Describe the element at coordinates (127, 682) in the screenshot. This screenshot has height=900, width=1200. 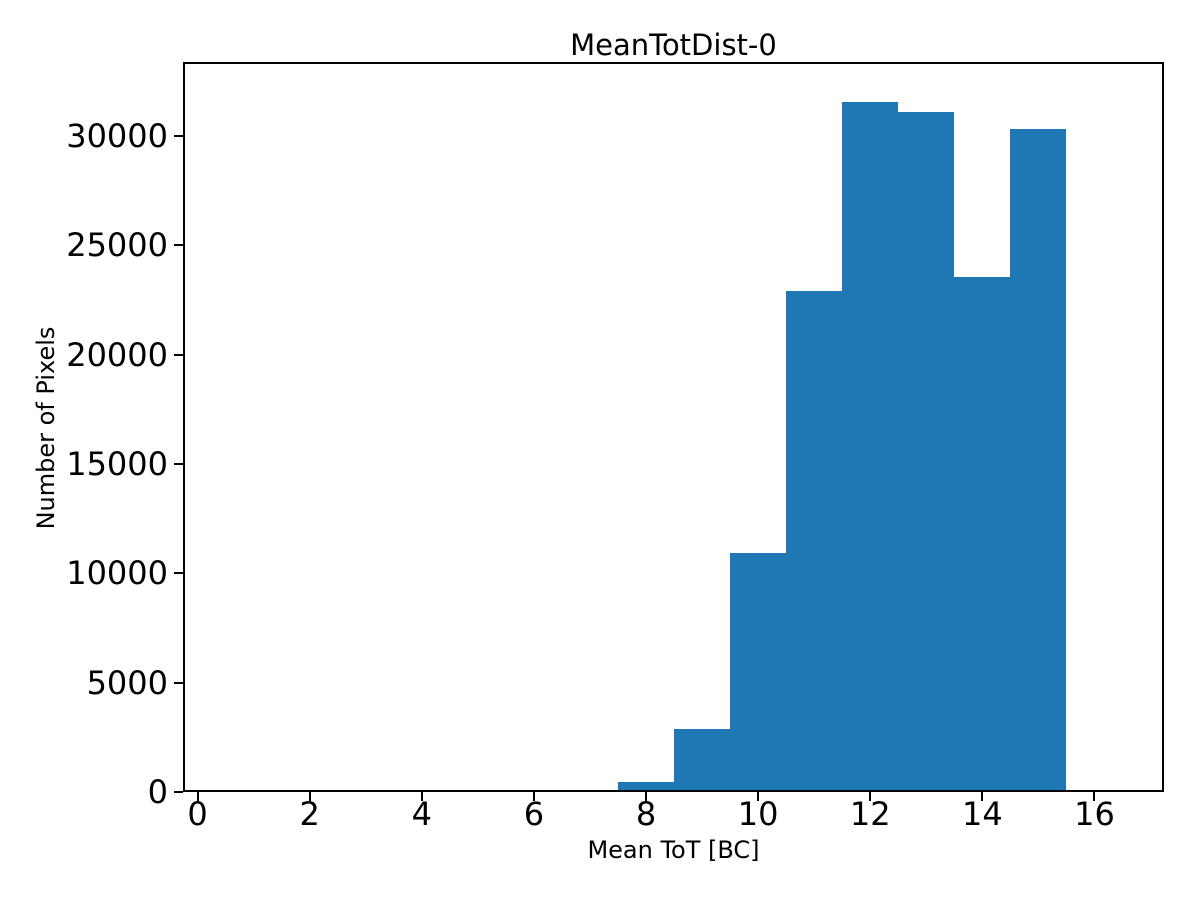
I see `y-tick-label: 5000` at that location.